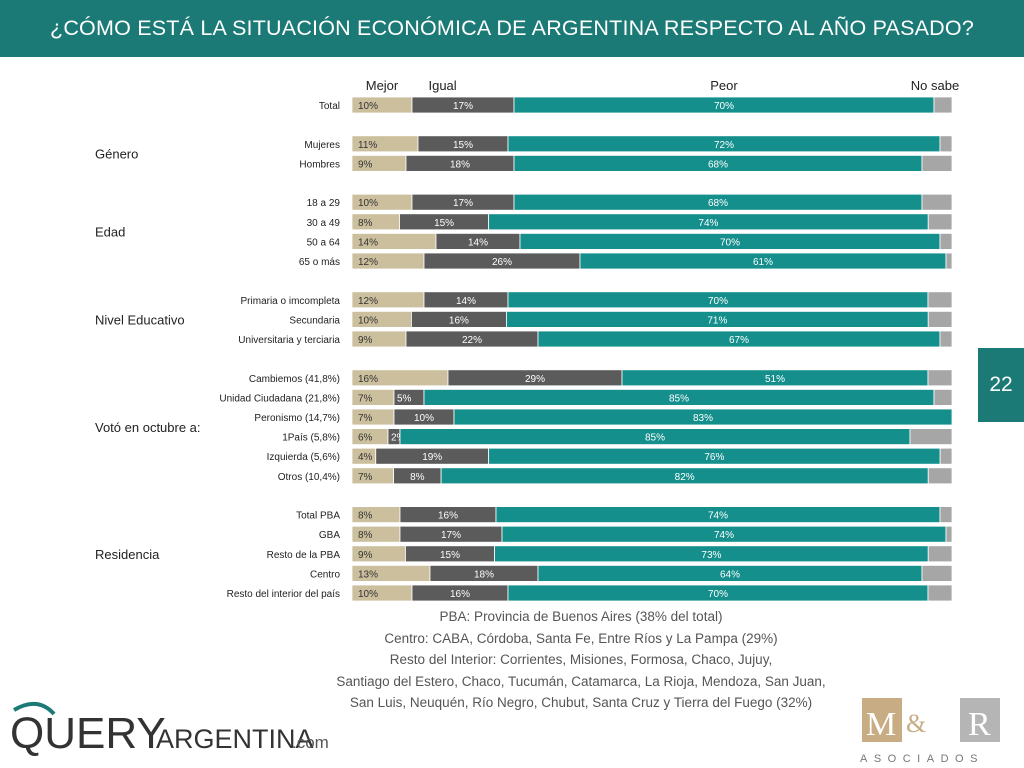  Describe the element at coordinates (922, 759) in the screenshot. I see `svg-text: ASOCIADOS` at that location.